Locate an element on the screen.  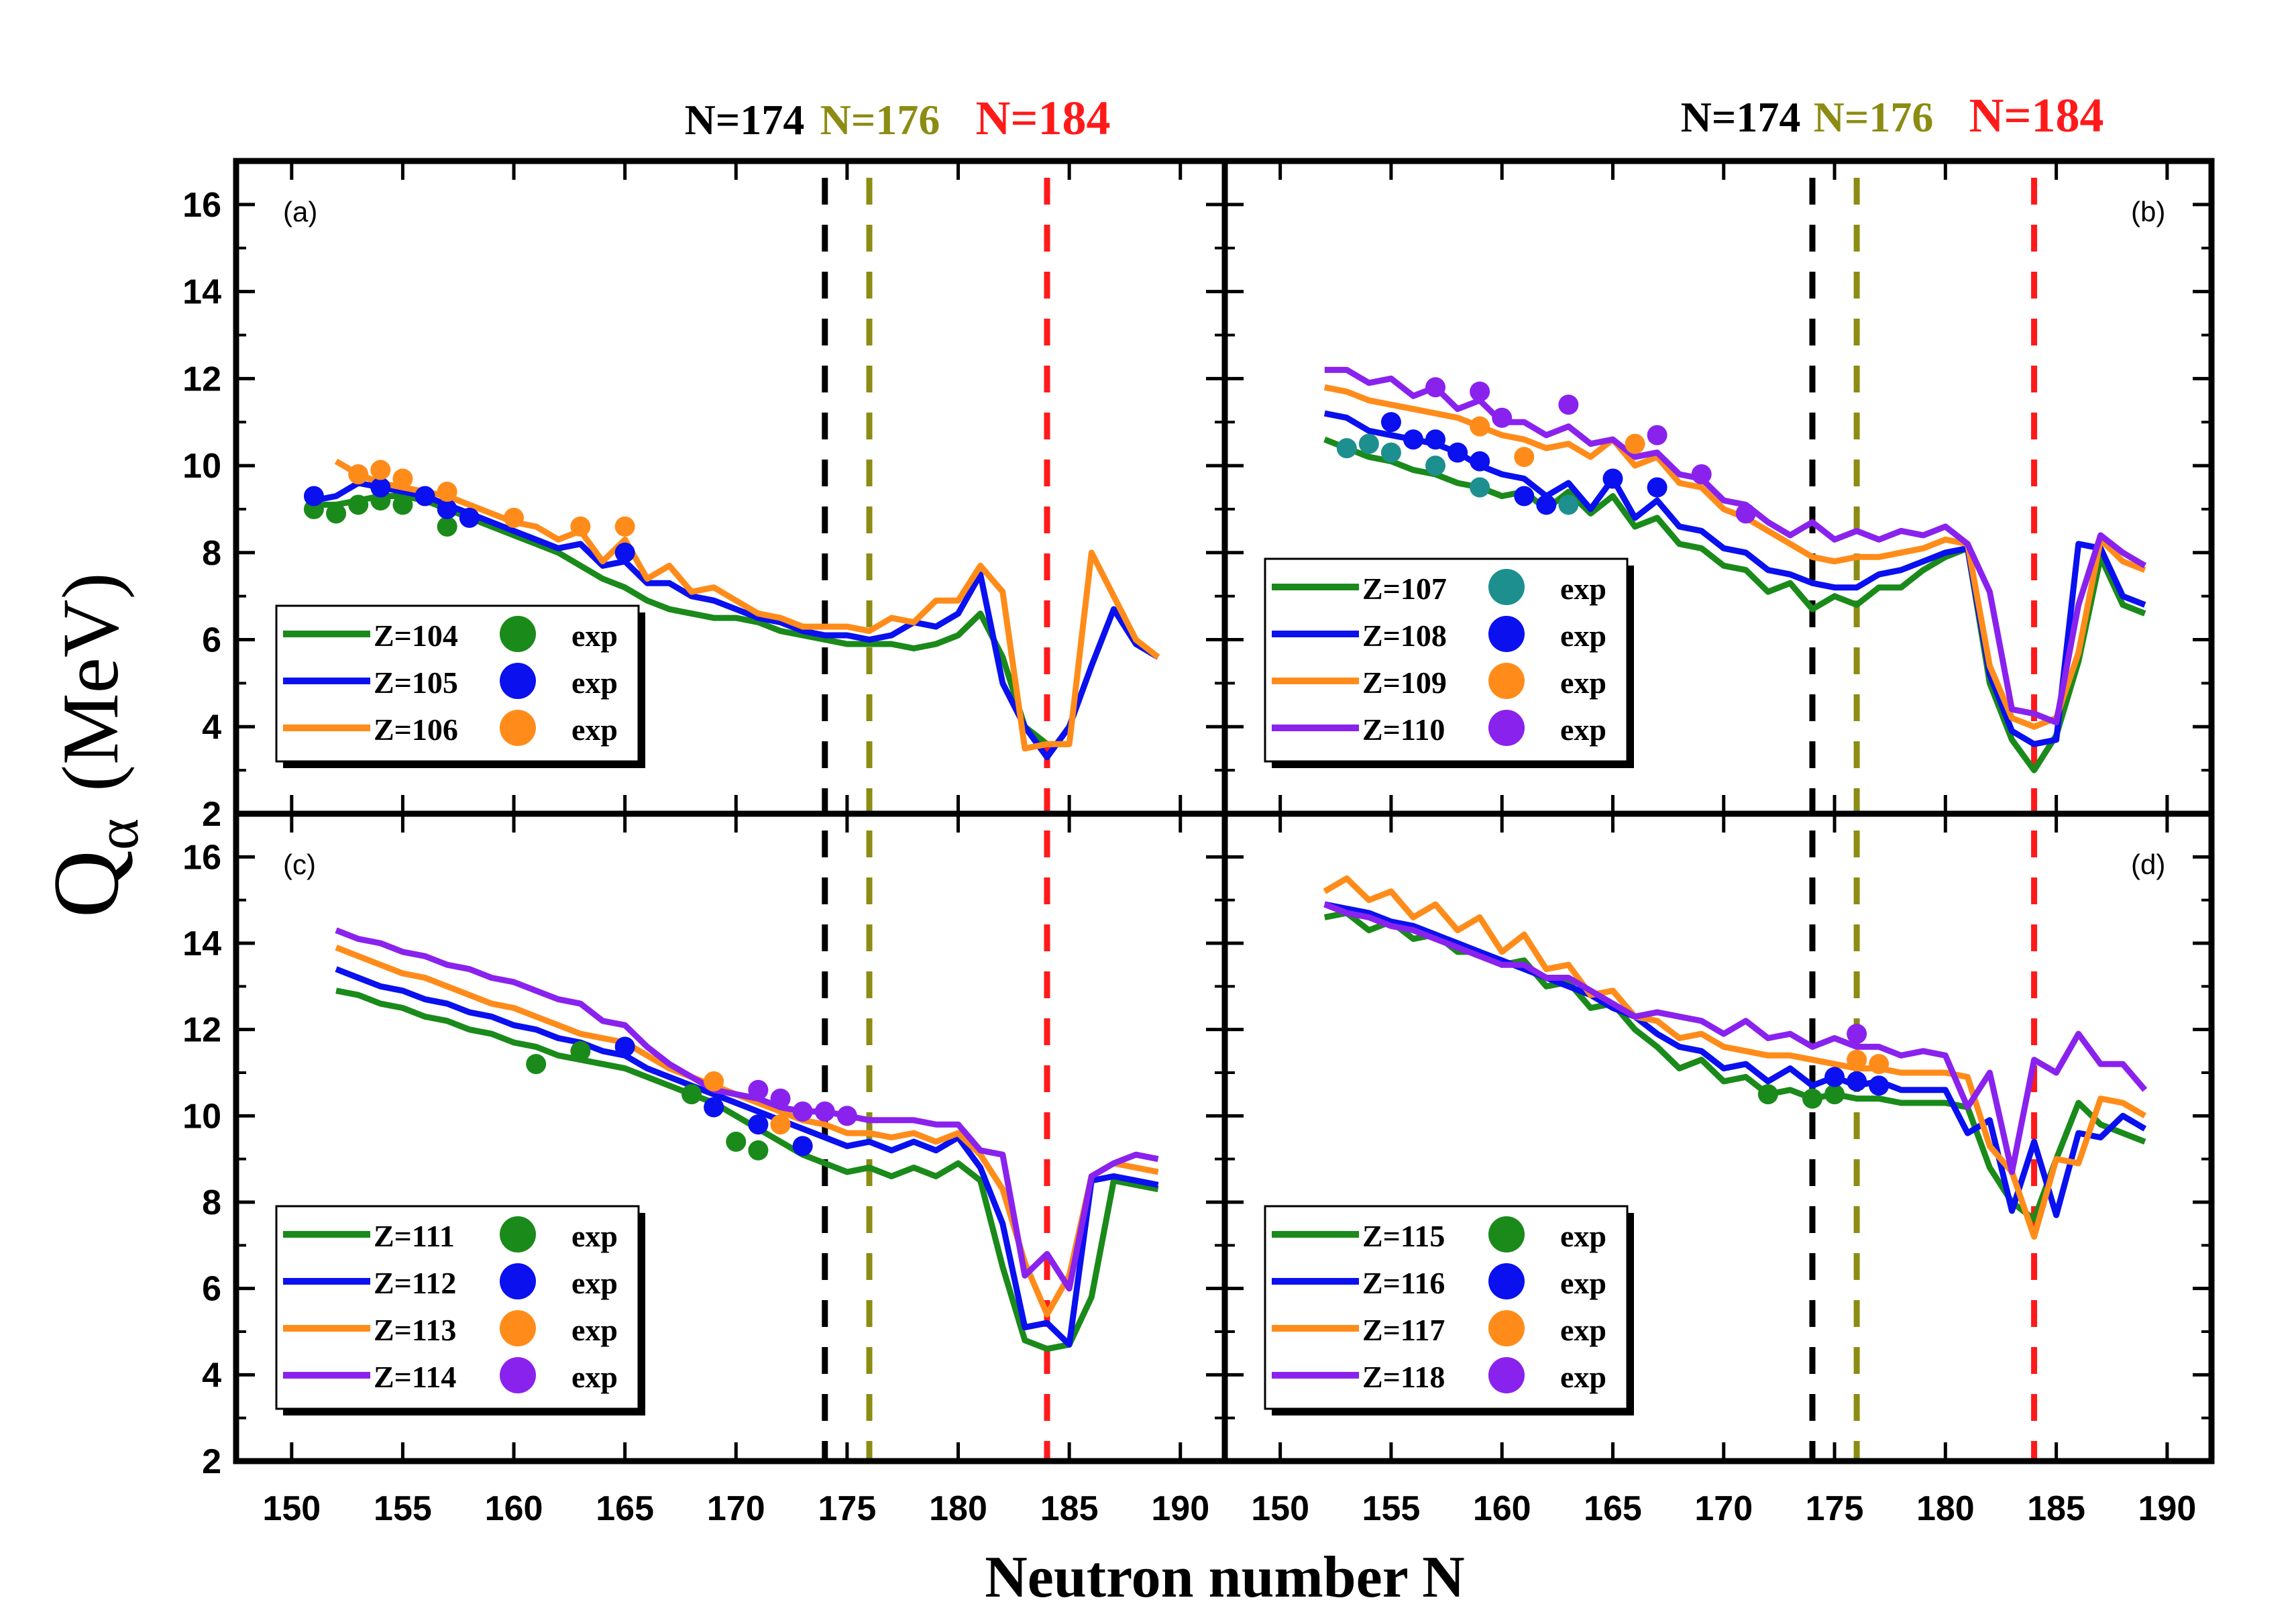
series-line-z118 is located at coordinates (1735, 1038).